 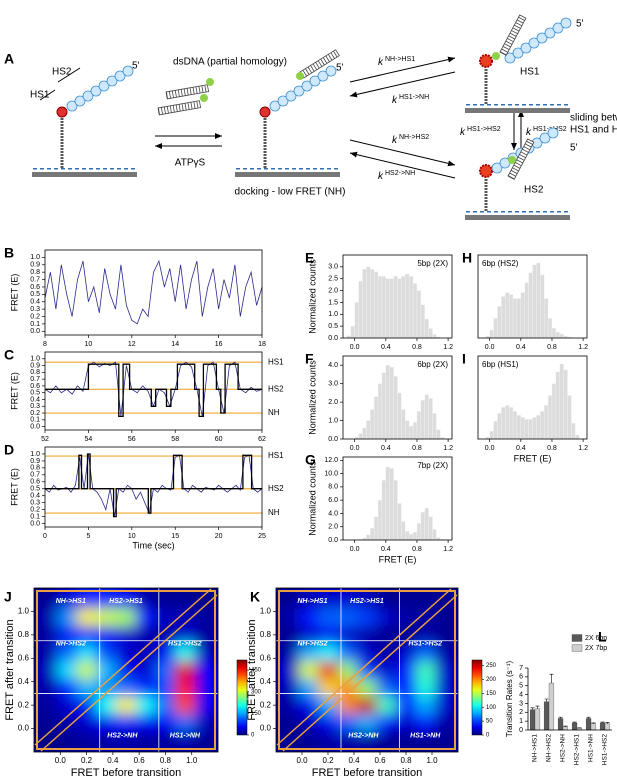 I want to click on x-tick-label: 15, so click(x=175, y=536).